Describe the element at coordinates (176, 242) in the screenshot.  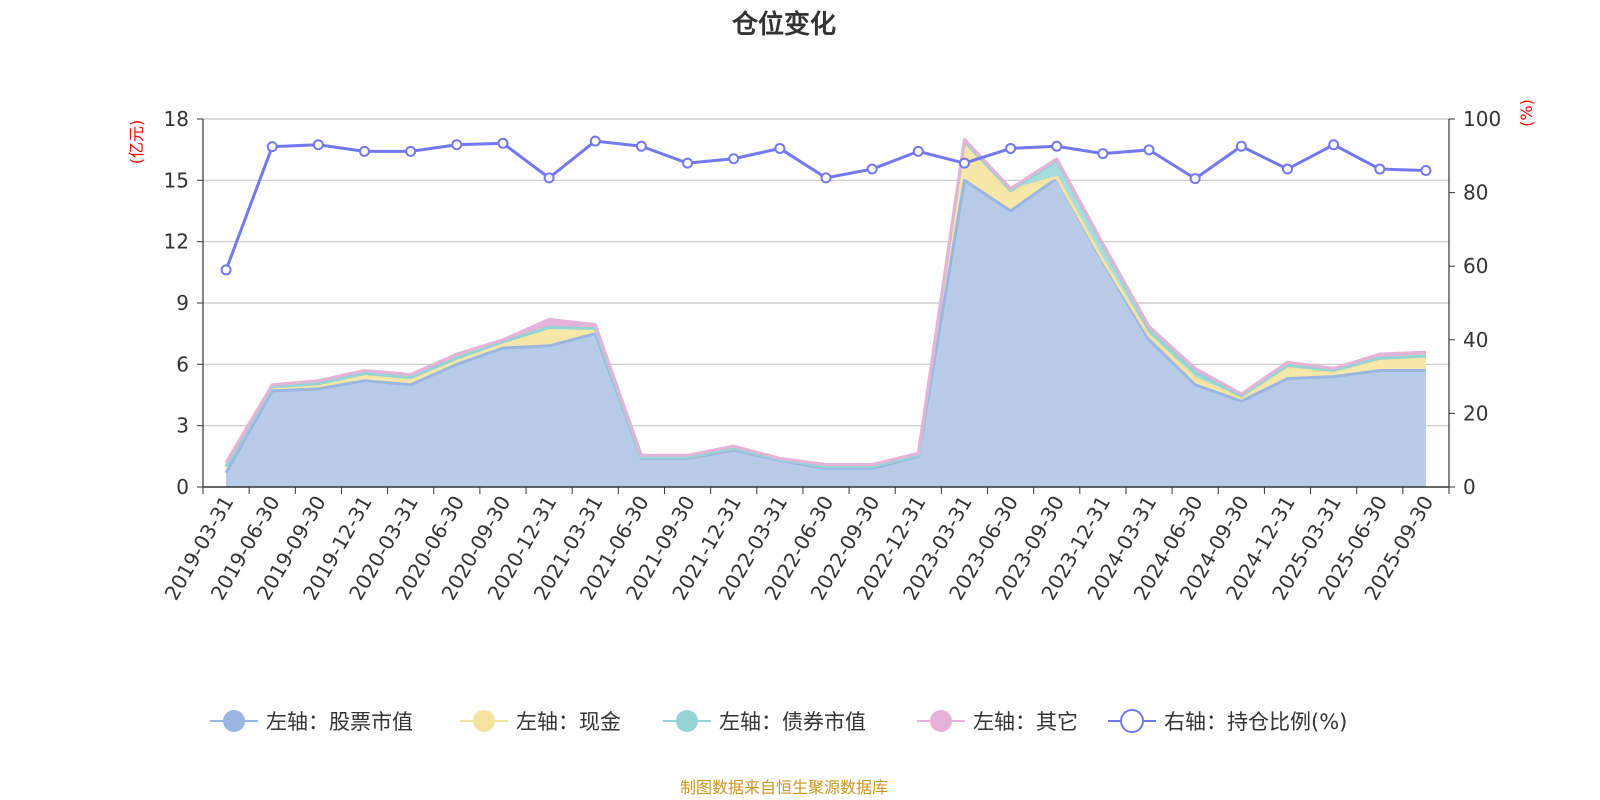
I see `left-axis-tick-label: 12` at that location.